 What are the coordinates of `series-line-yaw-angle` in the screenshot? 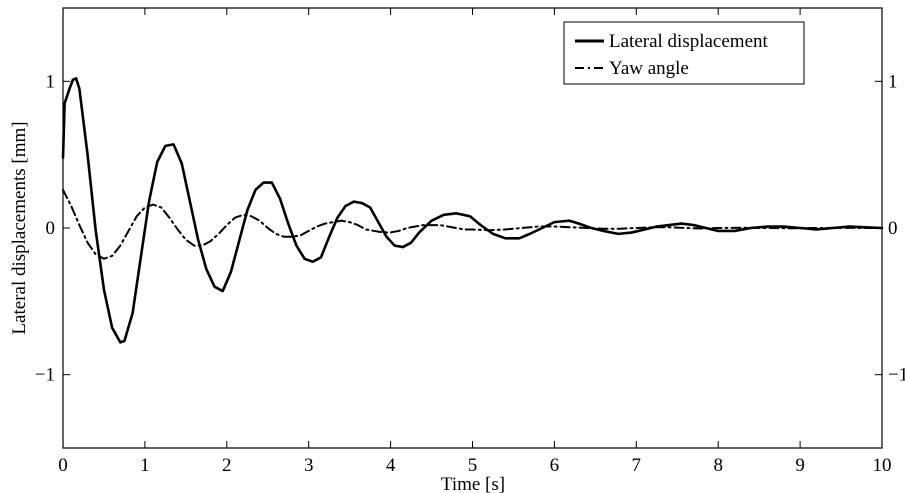 It's located at (472, 224).